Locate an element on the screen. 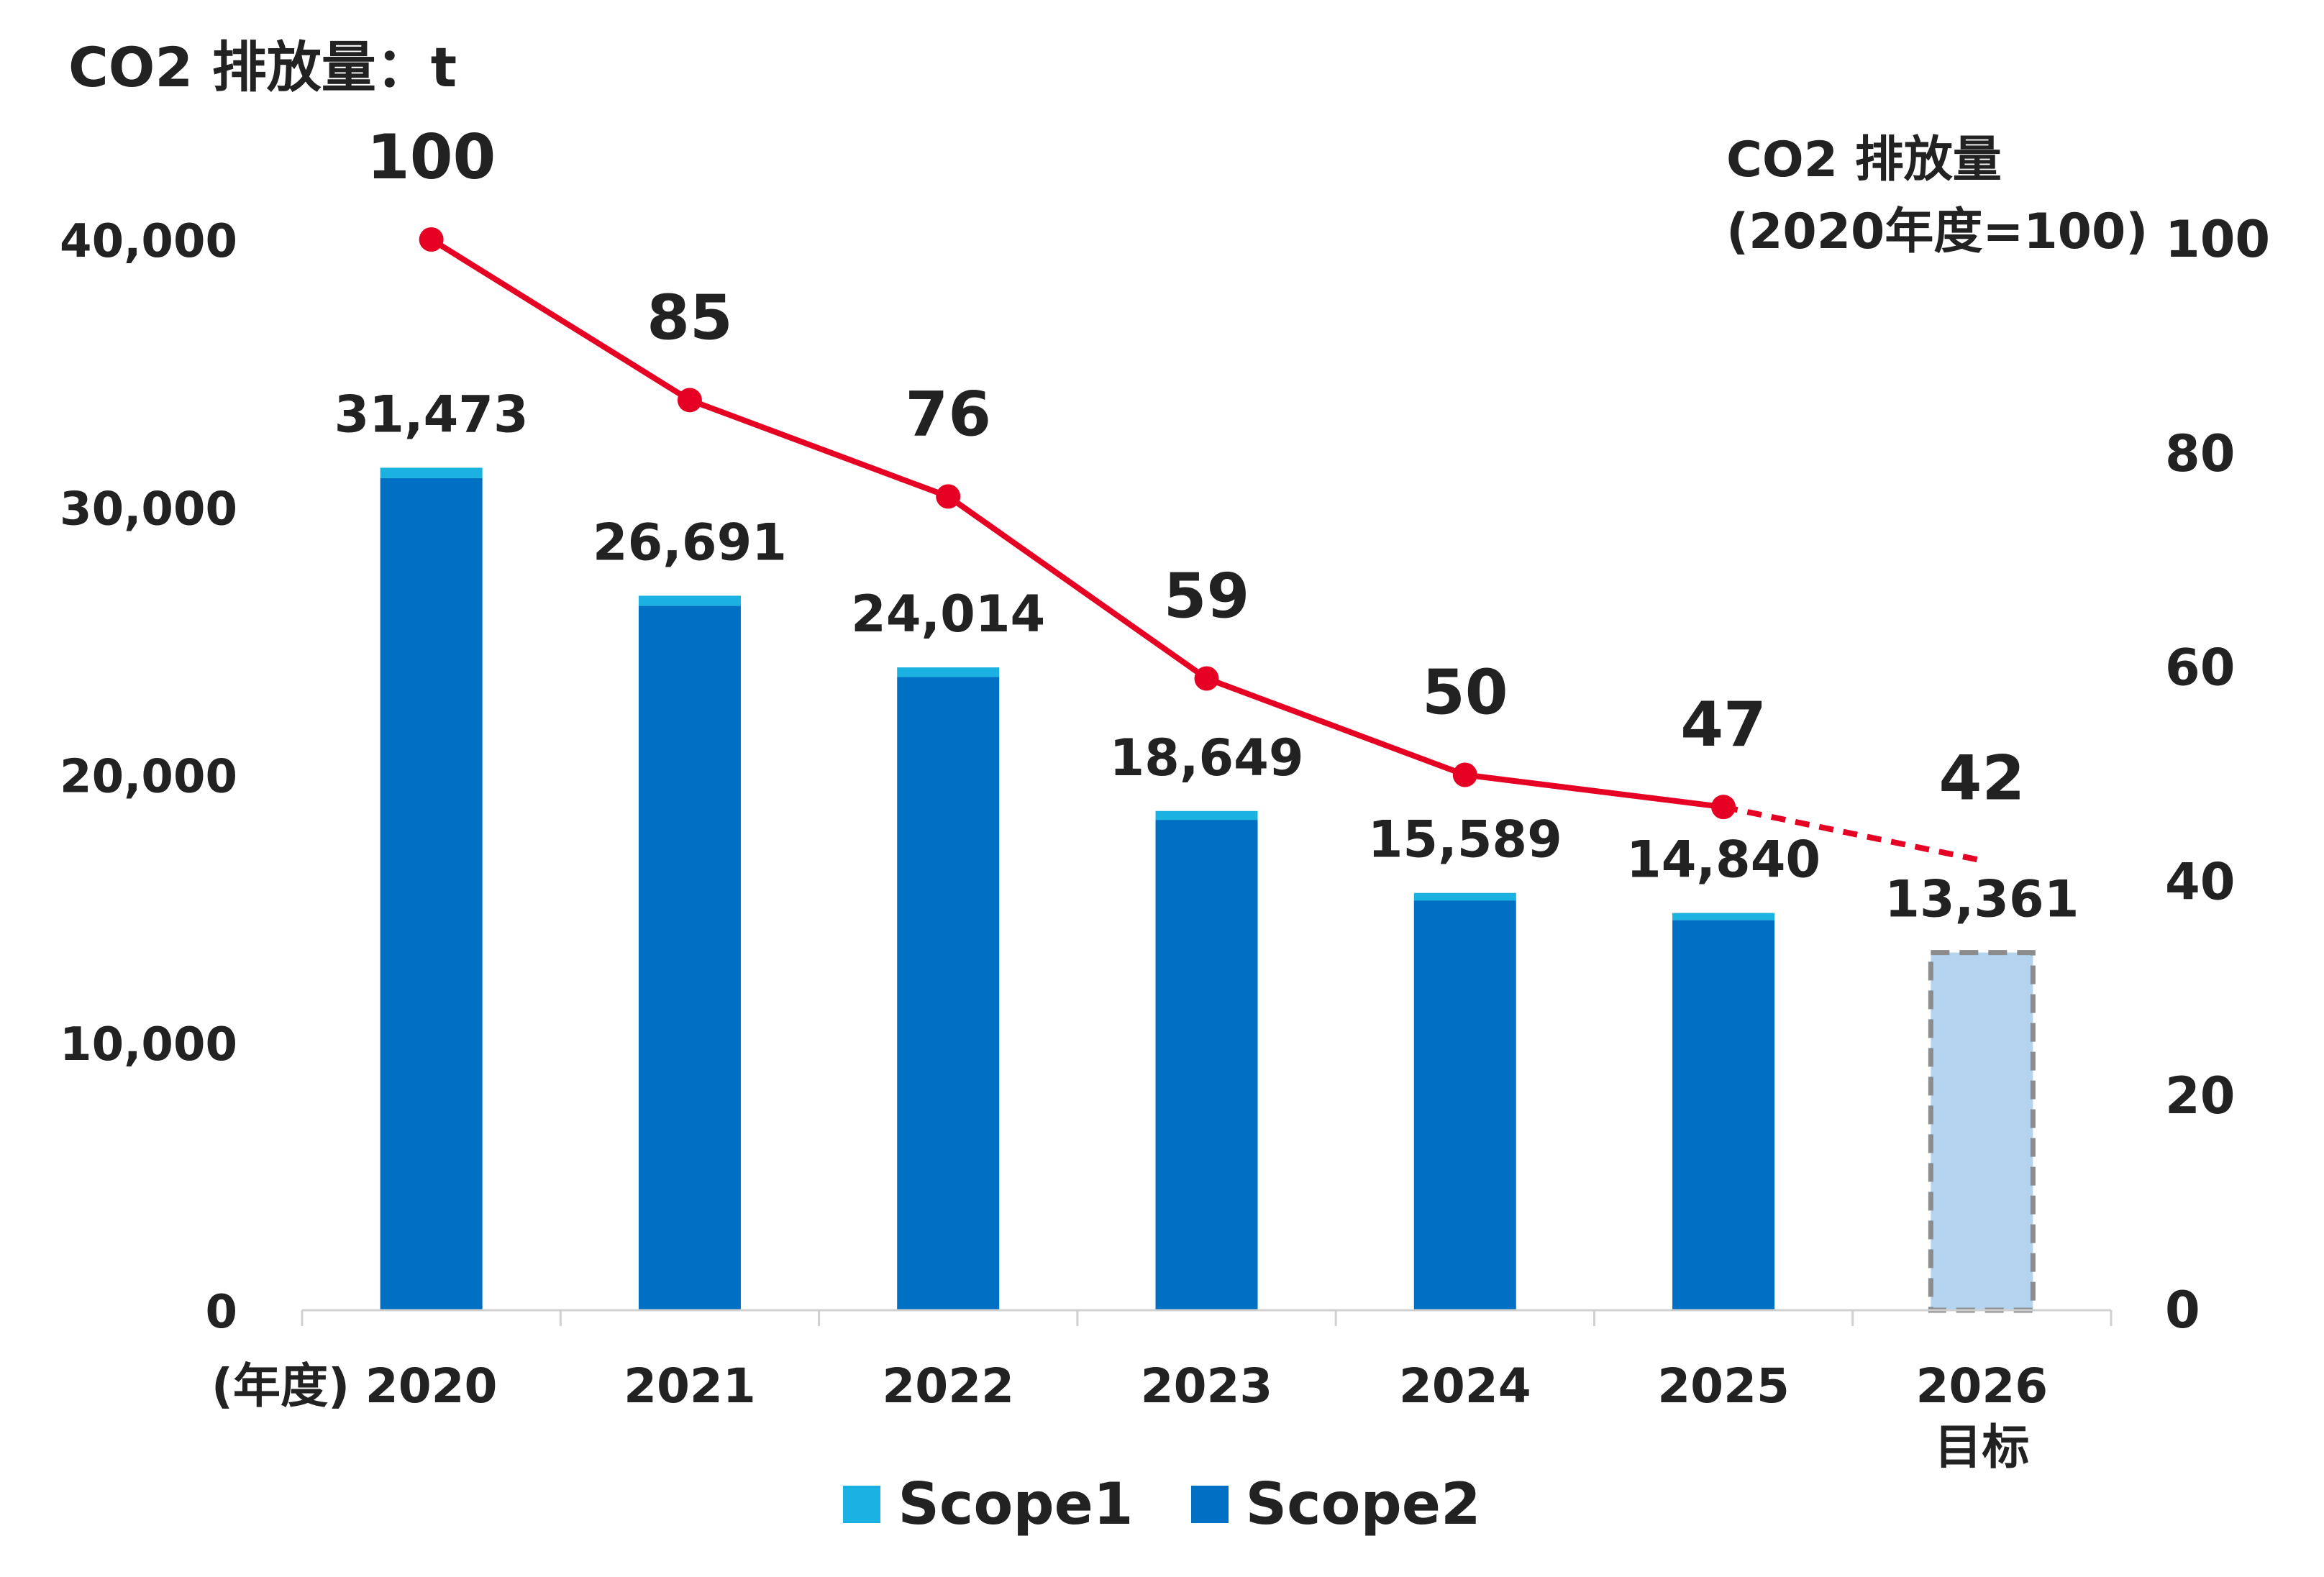 Image resolution: width=2324 pixels, height=1577 pixels. x-tick-sublabel: 目标 is located at coordinates (1982, 1448).